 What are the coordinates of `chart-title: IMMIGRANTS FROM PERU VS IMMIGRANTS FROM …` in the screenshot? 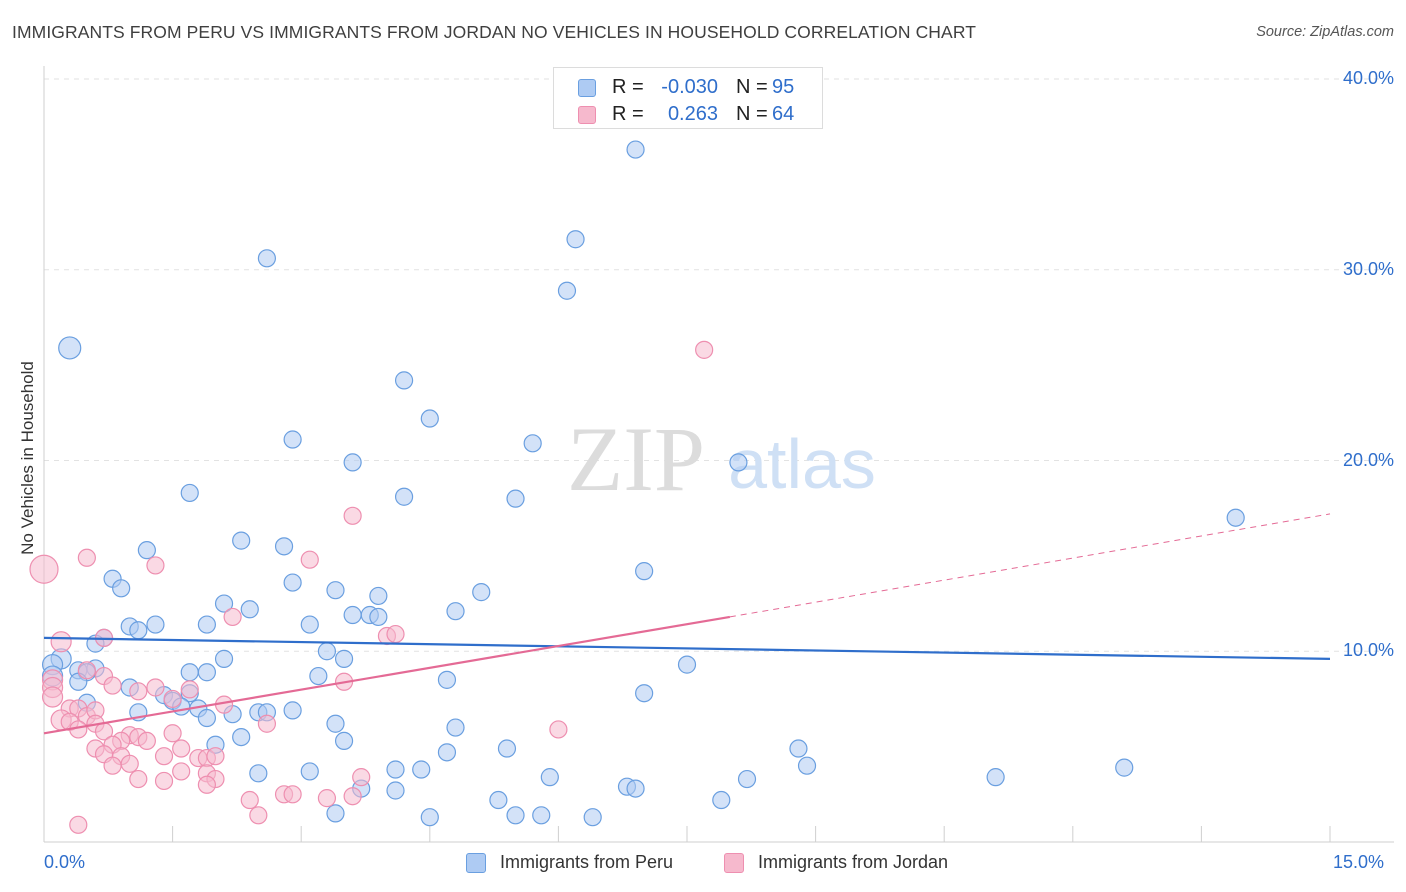 It's located at (494, 32).